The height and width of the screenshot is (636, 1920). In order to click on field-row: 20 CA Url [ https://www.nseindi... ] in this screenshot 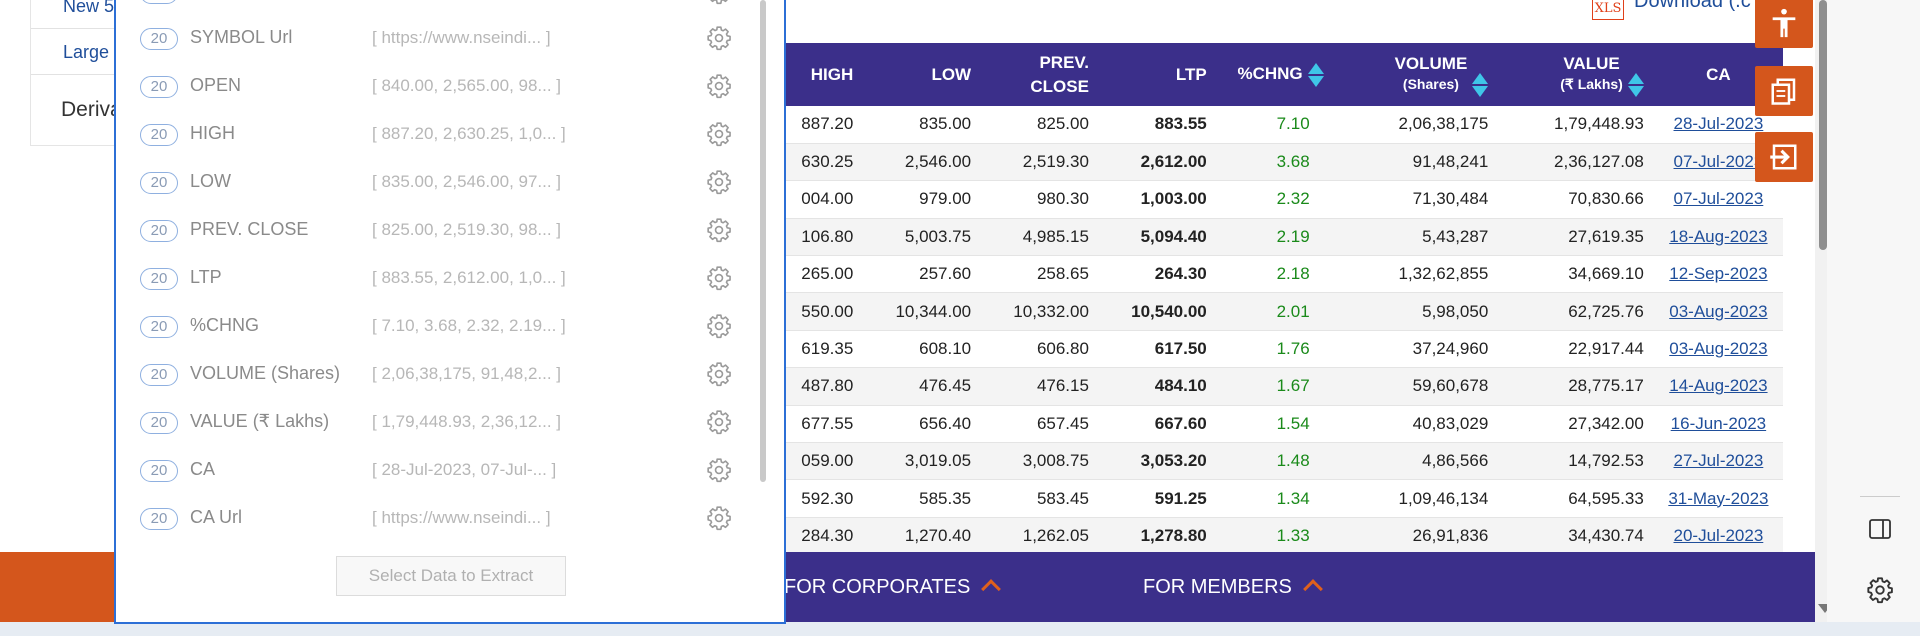, I will do `click(440, 520)`.